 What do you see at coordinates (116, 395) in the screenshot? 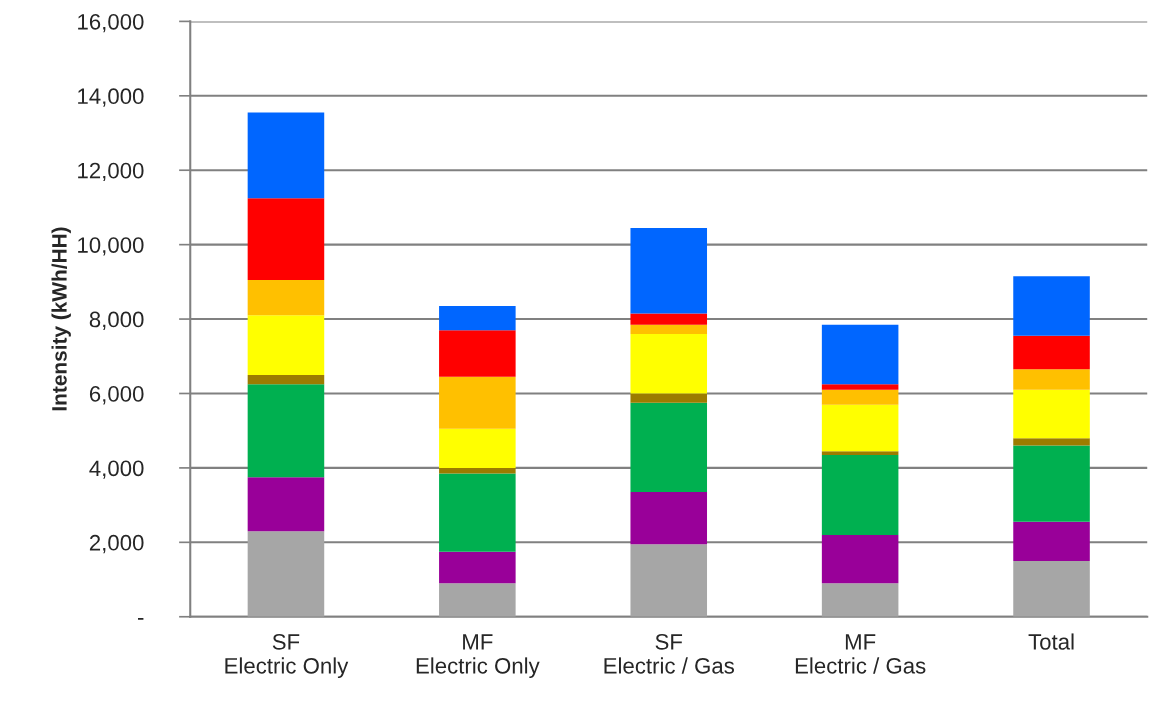
I see `y-tick-label: 6,000` at bounding box center [116, 395].